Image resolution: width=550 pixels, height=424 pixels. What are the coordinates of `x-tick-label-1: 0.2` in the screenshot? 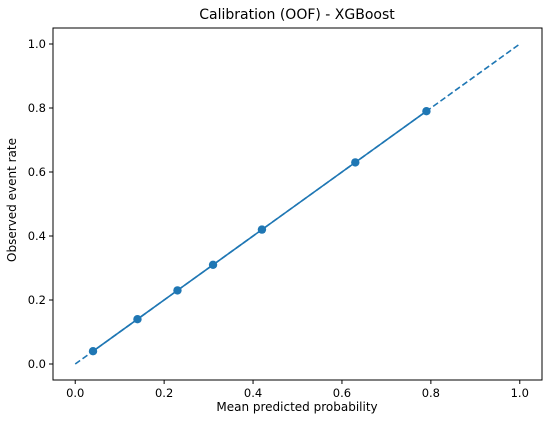 It's located at (164, 393).